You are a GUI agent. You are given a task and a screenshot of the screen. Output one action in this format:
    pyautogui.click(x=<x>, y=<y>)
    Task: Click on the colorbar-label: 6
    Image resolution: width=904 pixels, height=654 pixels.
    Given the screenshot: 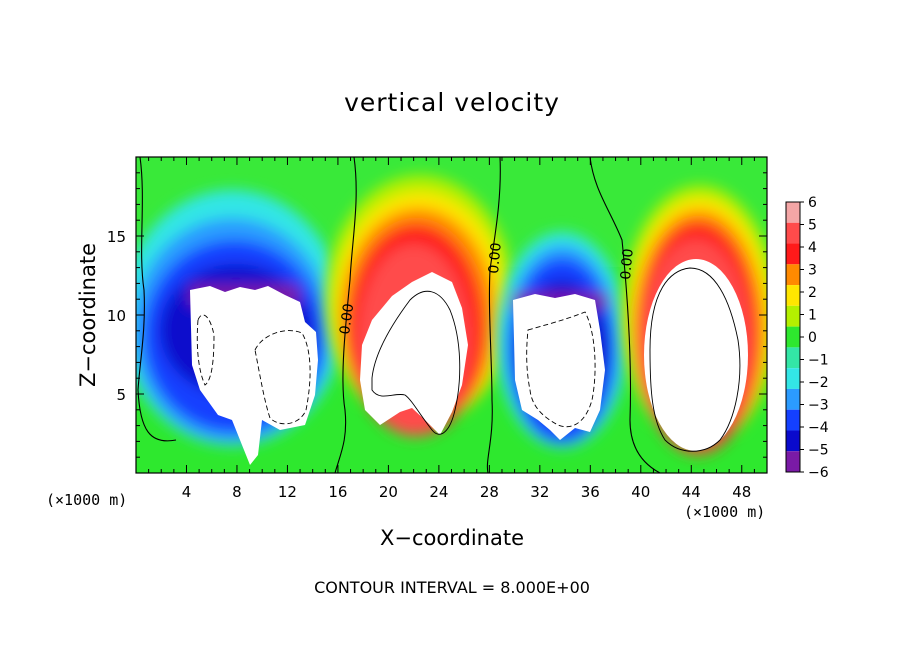 What is the action you would take?
    pyautogui.click(x=812, y=203)
    